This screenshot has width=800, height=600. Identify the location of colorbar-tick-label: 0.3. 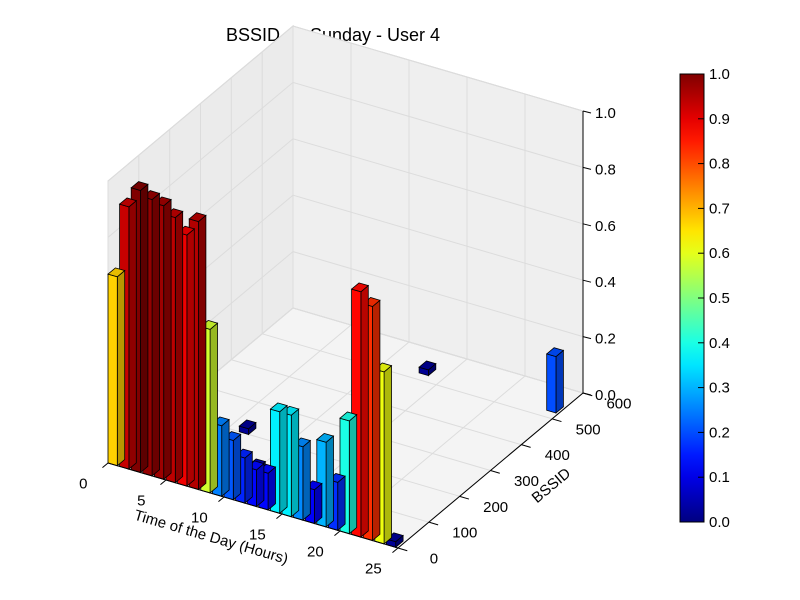
(719, 388).